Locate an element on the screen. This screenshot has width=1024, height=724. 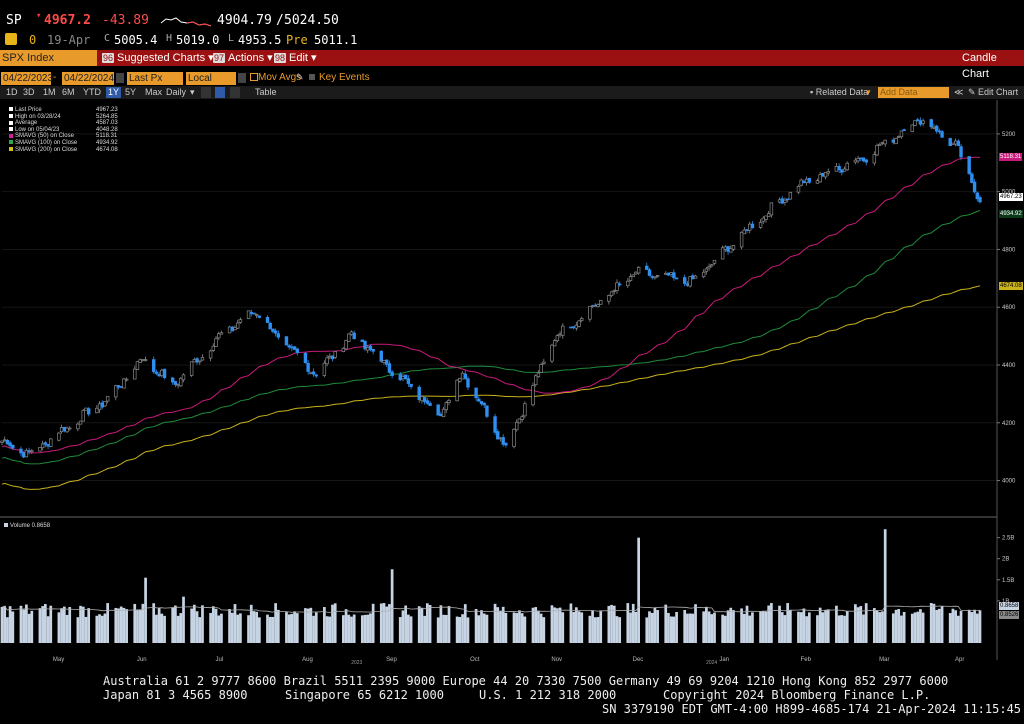
edit-chart-button: ✎ Edit Chart is located at coordinates (993, 92).